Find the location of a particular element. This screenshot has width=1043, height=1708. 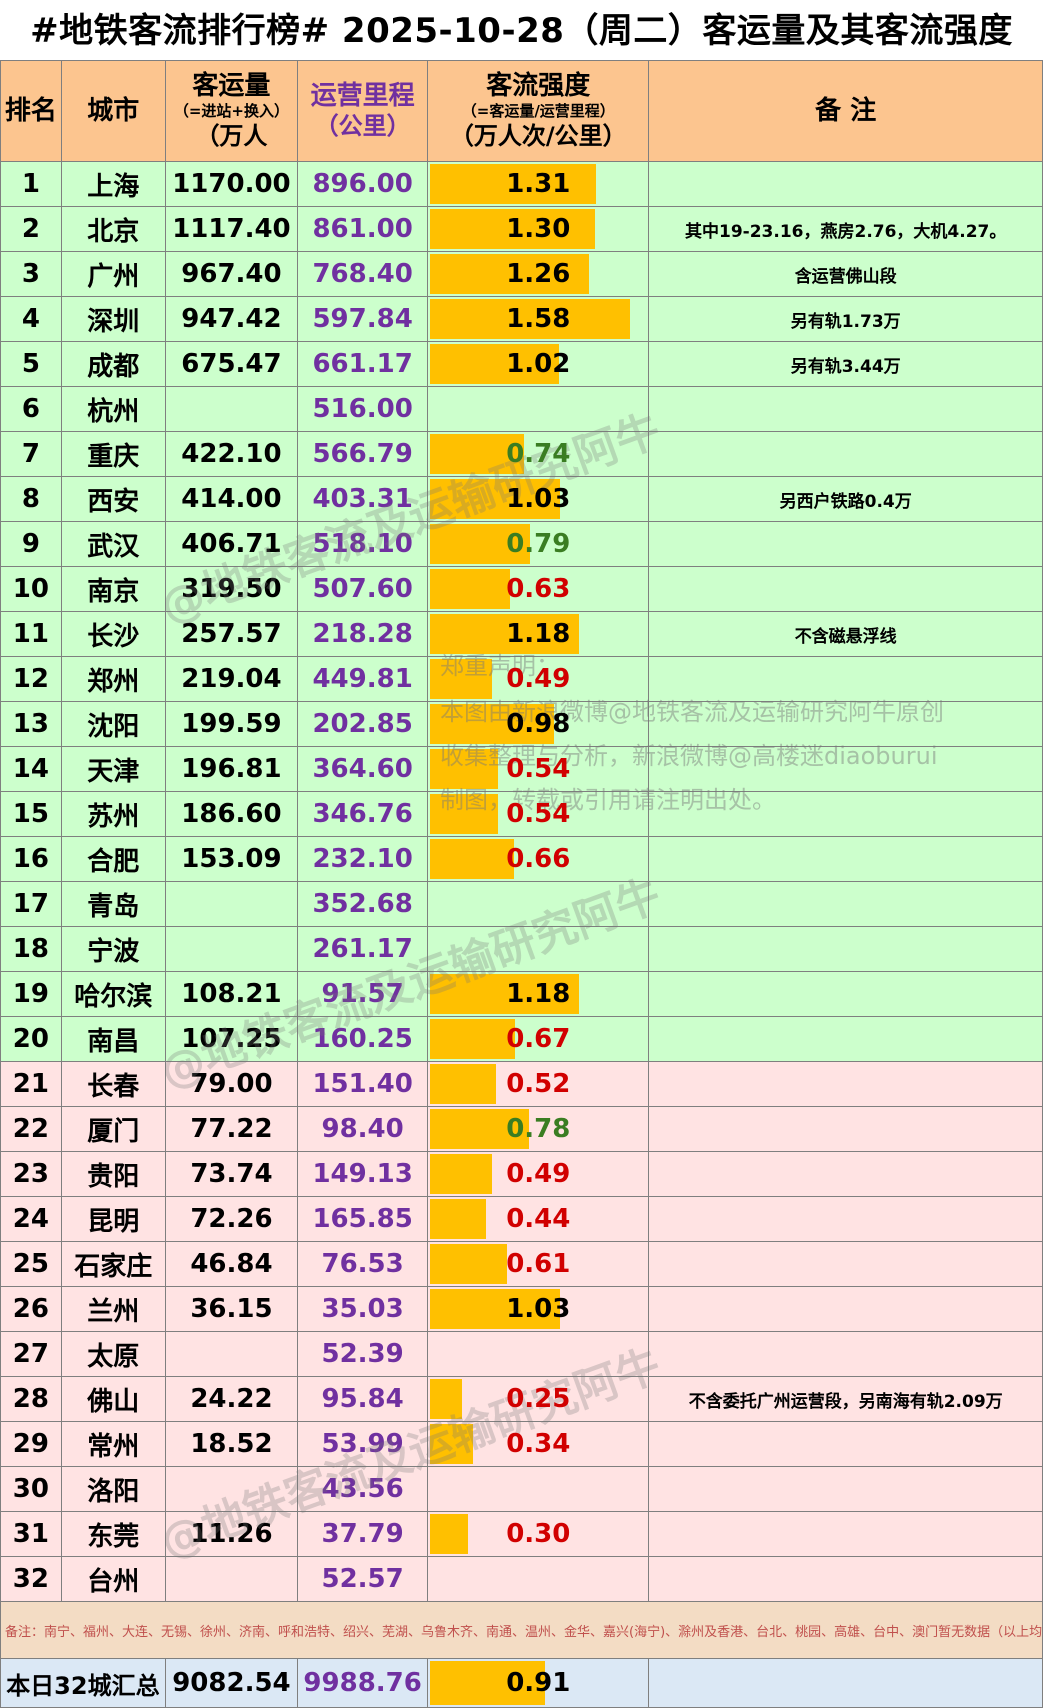

rank-cell: 18 is located at coordinates (31, 949).